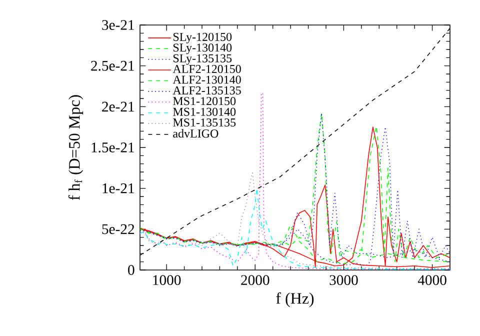 The height and width of the screenshot is (336, 480). I want to click on legend-label: MS1-120150, so click(204, 101).